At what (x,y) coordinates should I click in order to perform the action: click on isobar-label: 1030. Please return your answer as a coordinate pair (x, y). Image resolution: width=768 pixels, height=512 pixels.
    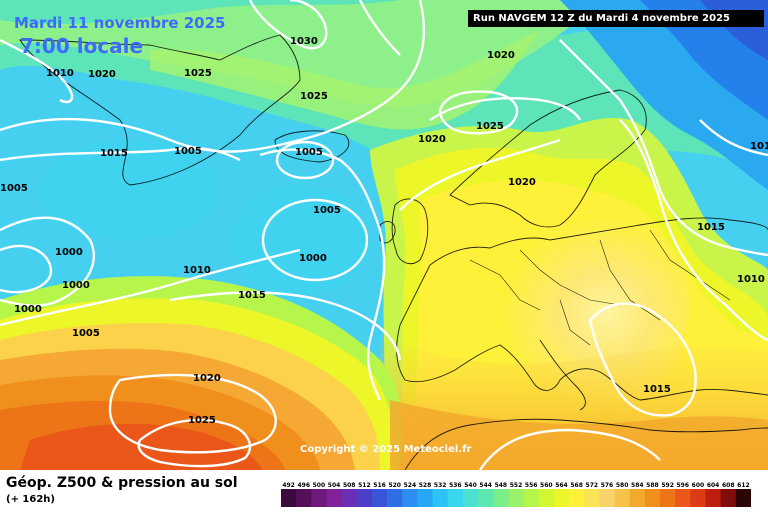
    Looking at the image, I should click on (304, 41).